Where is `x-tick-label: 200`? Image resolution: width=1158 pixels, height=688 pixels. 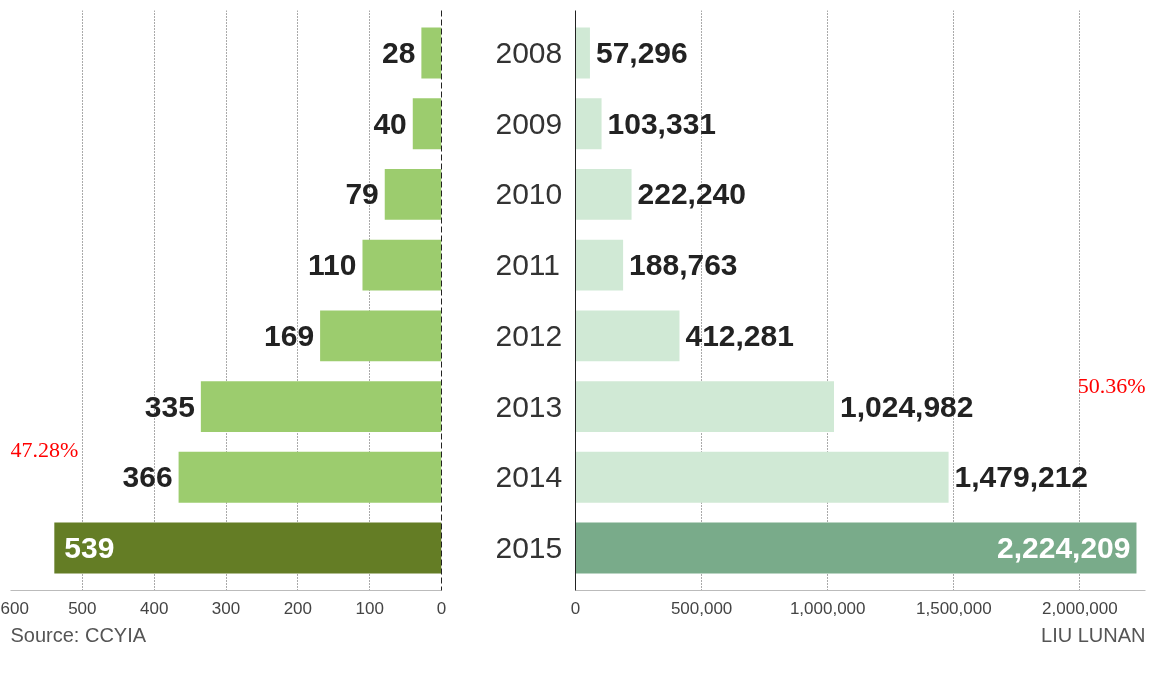
x-tick-label: 200 is located at coordinates (298, 608).